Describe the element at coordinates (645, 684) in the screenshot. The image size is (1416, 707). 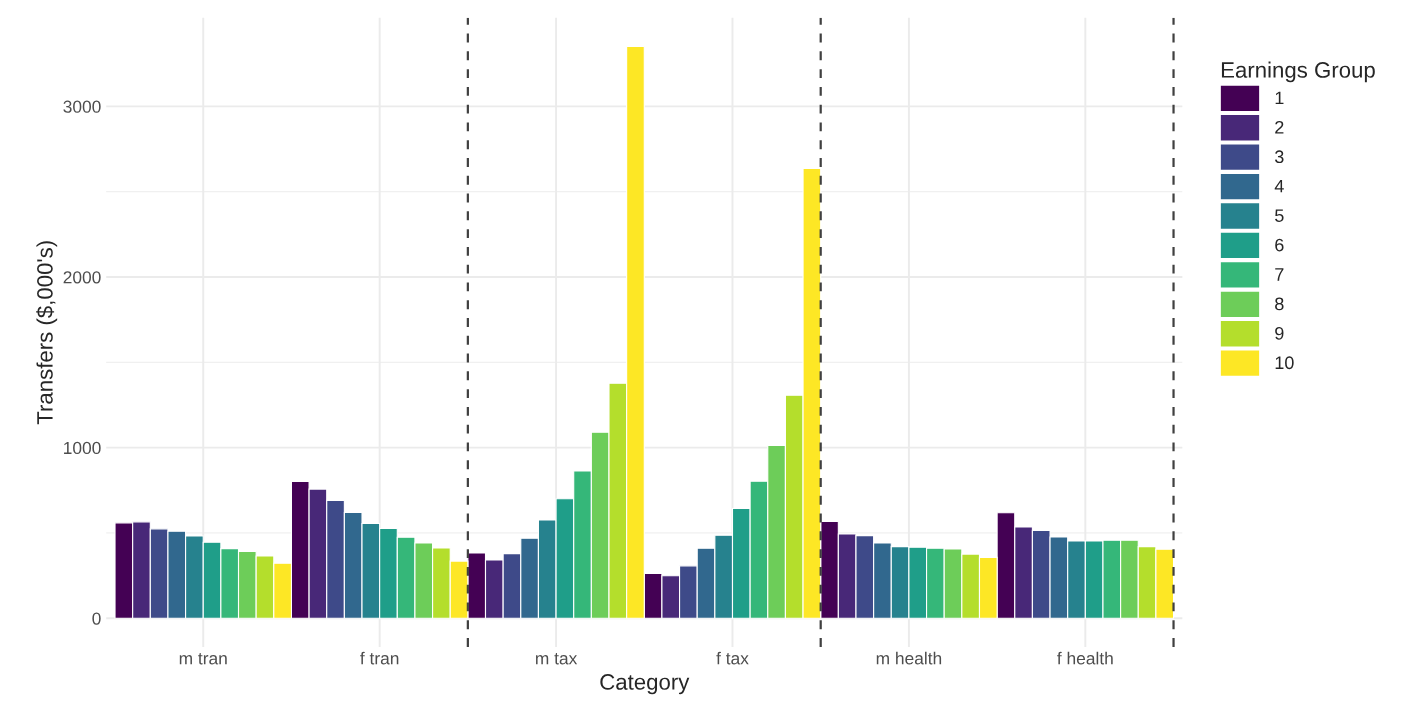
I see `x-axis-title: Category` at that location.